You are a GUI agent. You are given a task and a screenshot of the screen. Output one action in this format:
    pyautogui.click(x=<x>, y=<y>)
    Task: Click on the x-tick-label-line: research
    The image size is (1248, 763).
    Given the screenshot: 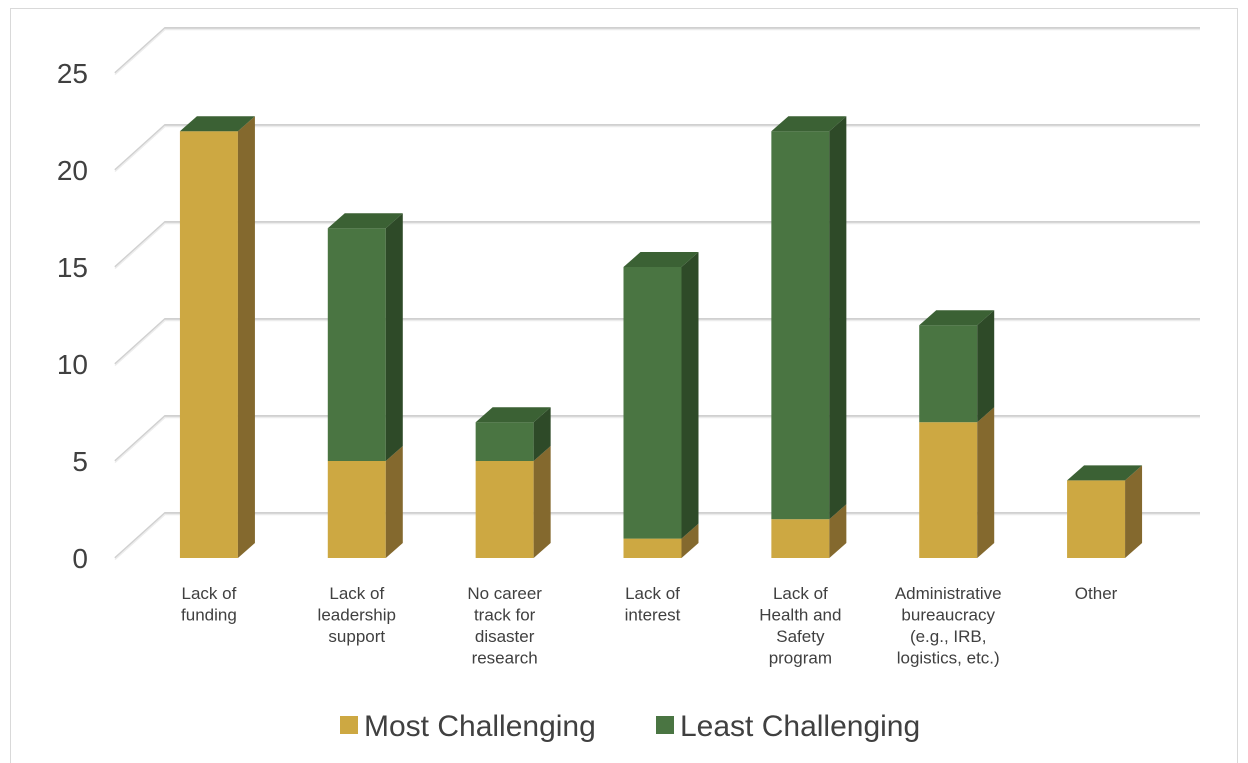 What is the action you would take?
    pyautogui.click(x=505, y=658)
    